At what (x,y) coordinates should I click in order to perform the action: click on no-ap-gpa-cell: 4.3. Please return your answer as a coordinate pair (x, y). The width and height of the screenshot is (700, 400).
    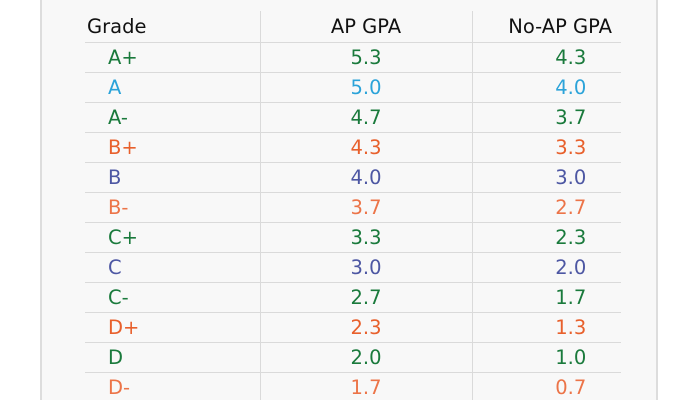
    Looking at the image, I should click on (546, 57).